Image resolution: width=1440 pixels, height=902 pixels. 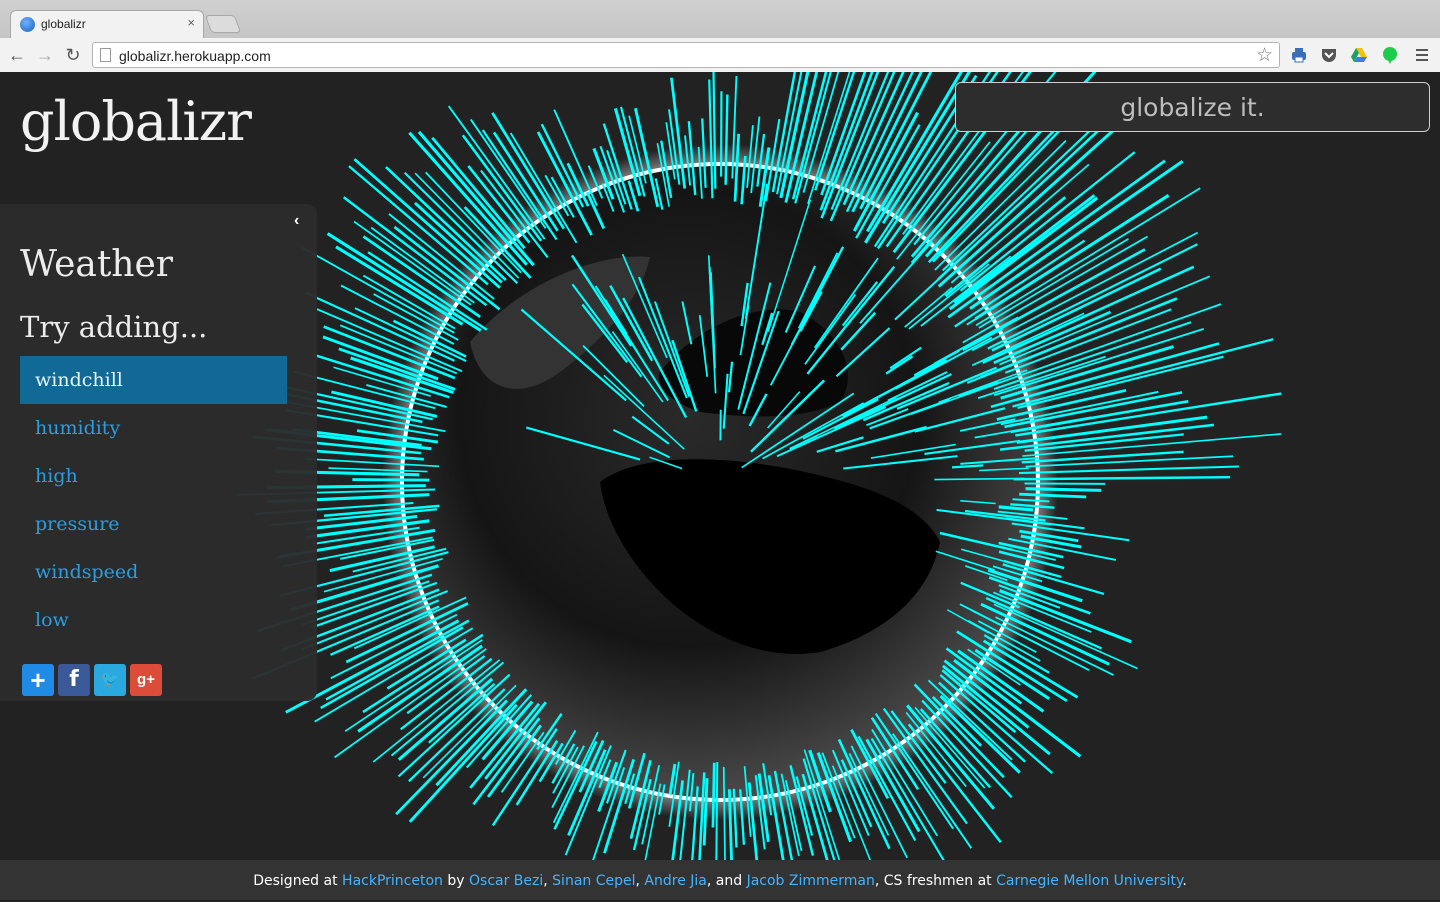 What do you see at coordinates (506, 881) in the screenshot?
I see `link-oscar-bezi: Oscar Bezi` at bounding box center [506, 881].